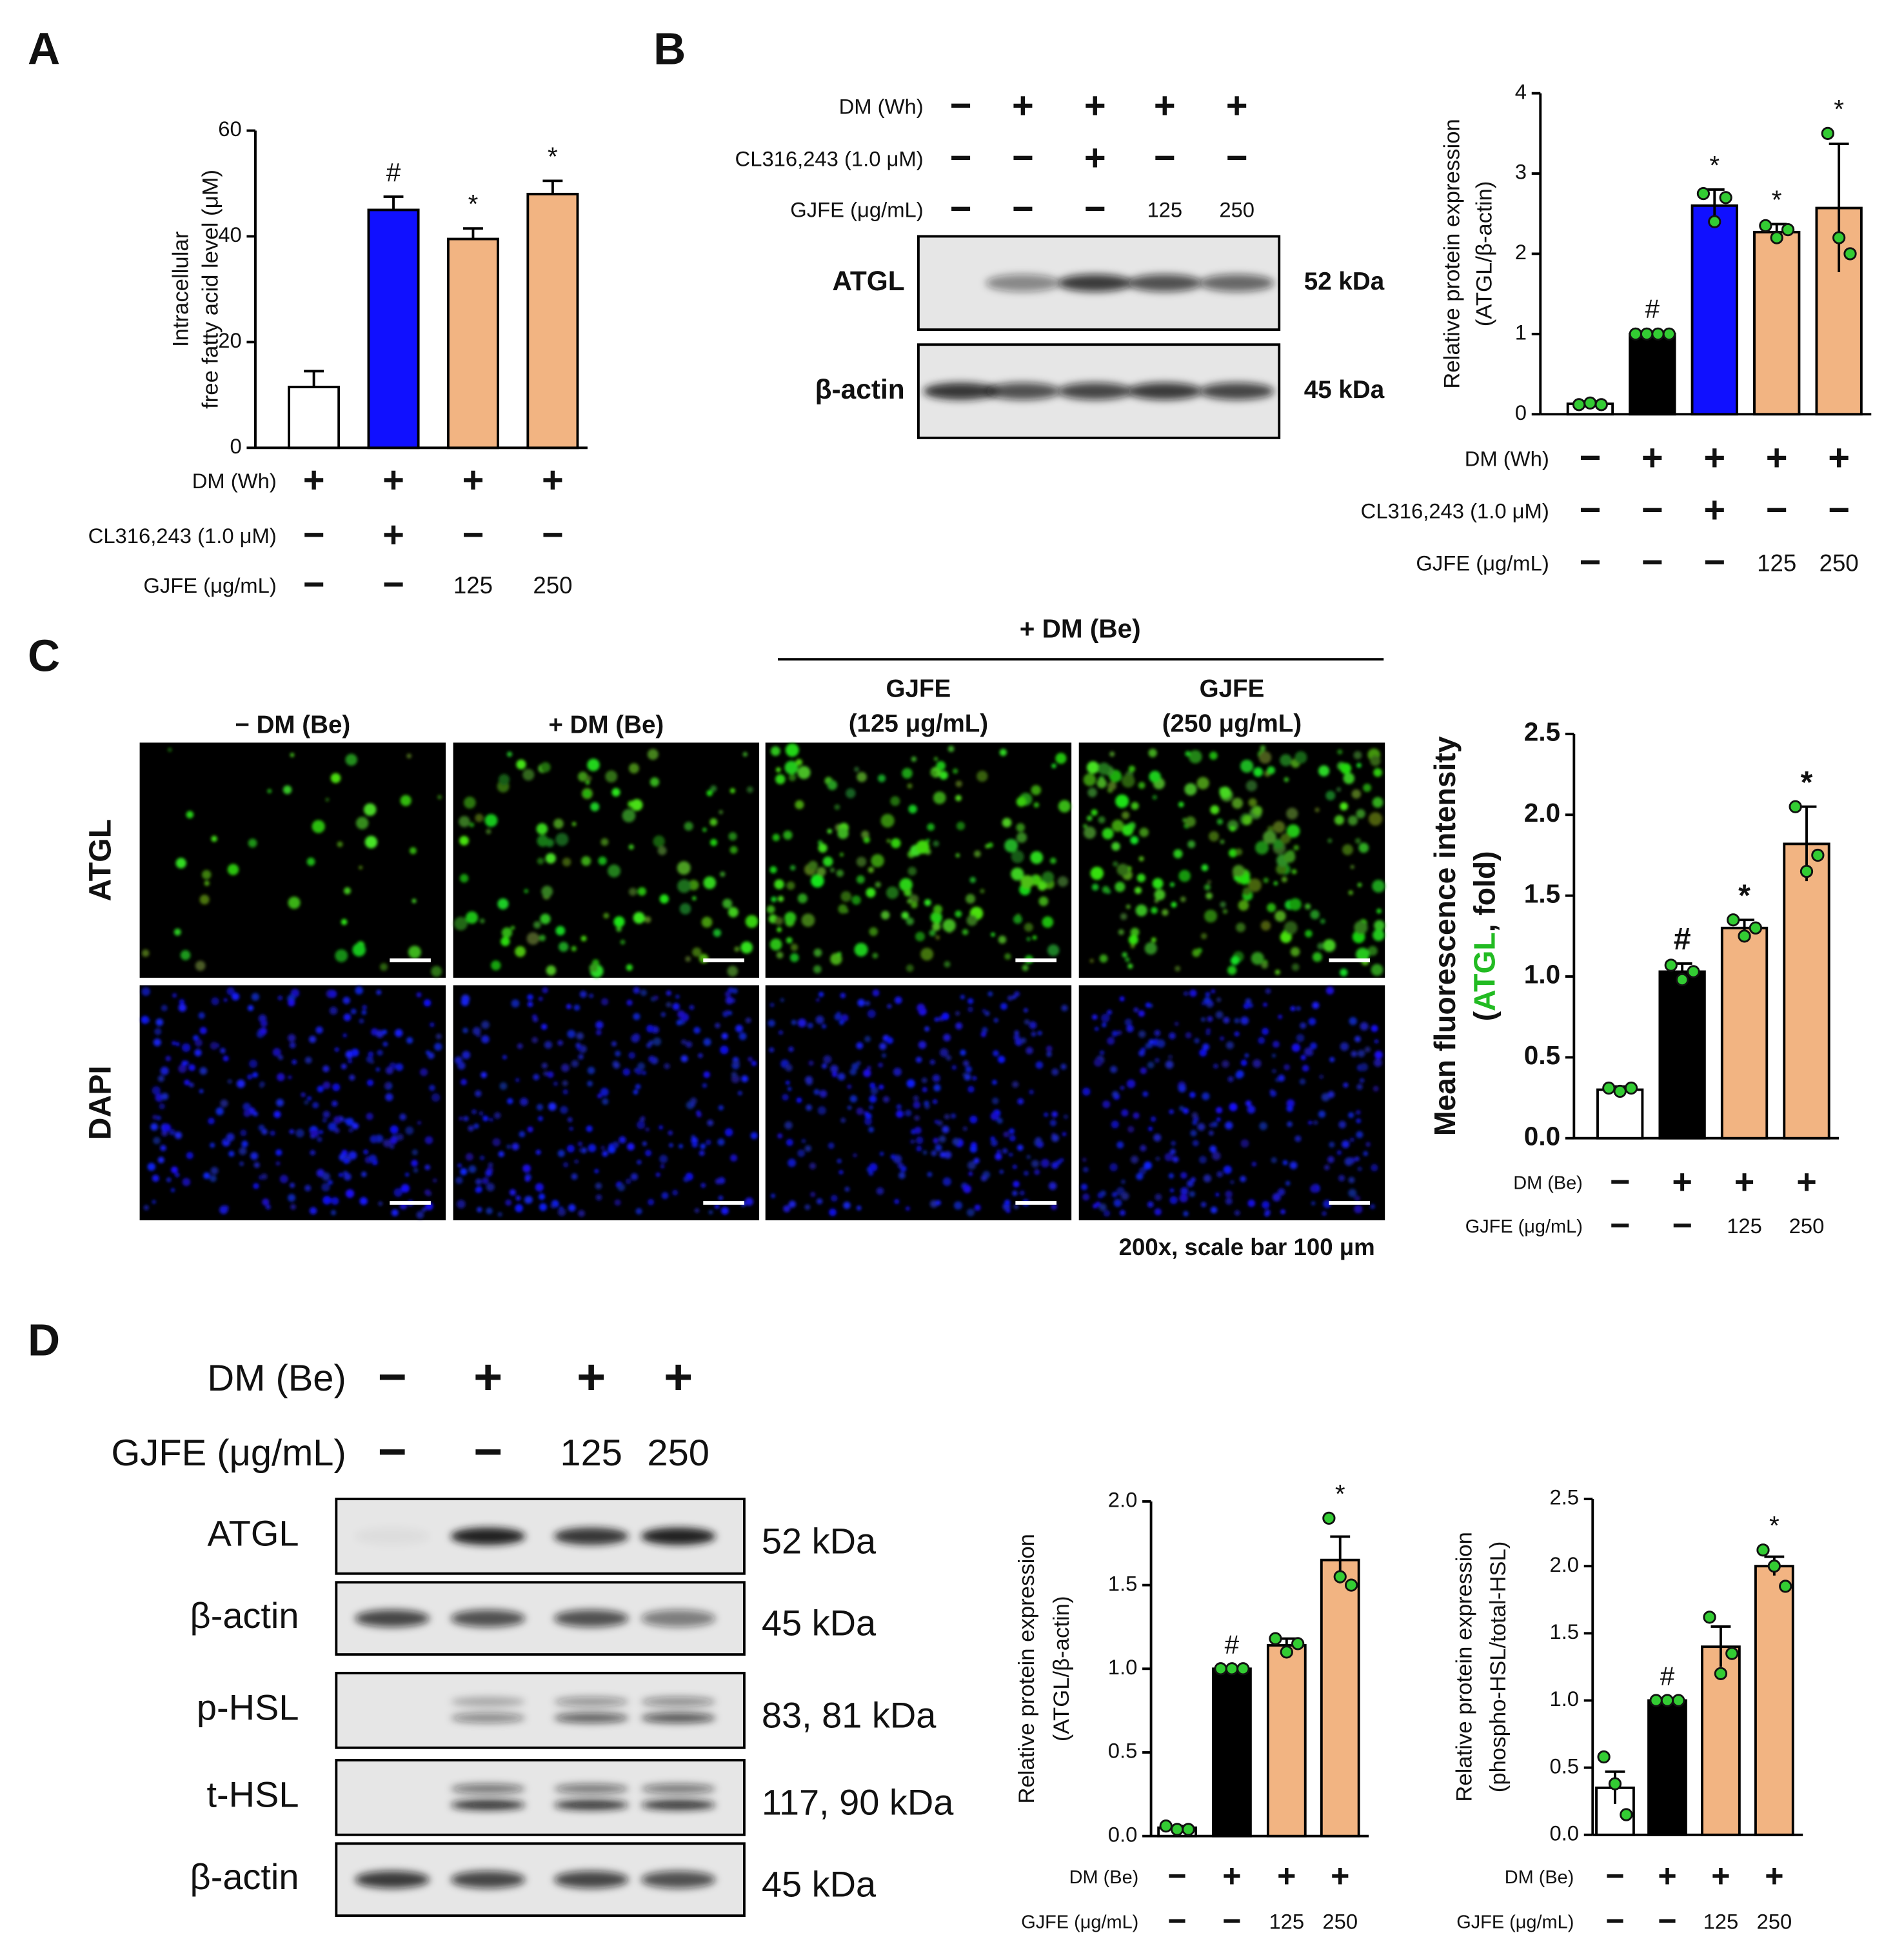  What do you see at coordinates (180, 290) in the screenshot?
I see `y-axis-label: Intracellular` at bounding box center [180, 290].